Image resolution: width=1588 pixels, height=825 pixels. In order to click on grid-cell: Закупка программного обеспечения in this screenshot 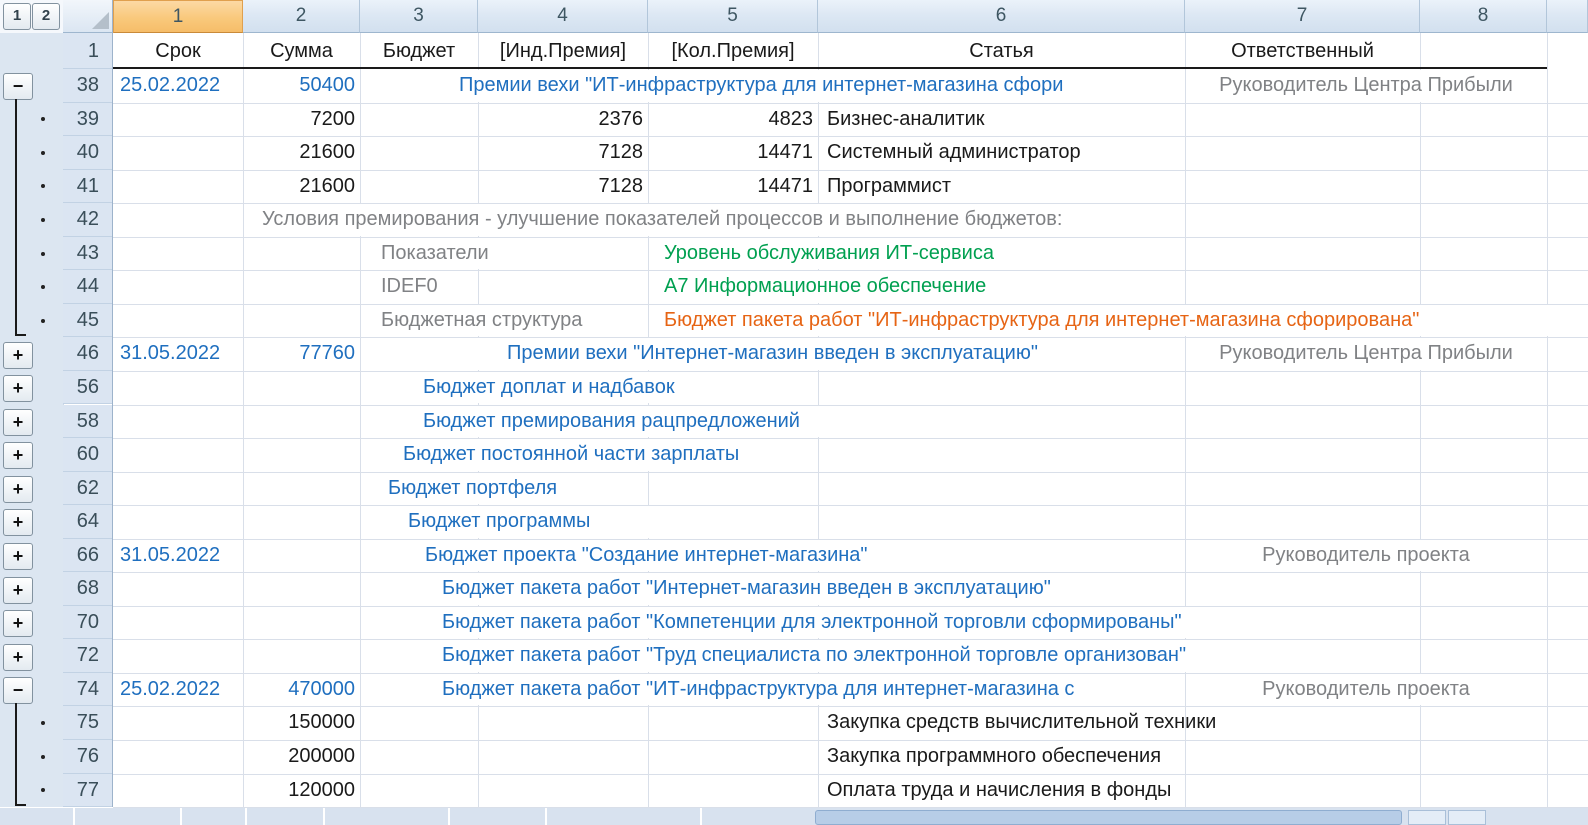, I will do `click(994, 756)`.